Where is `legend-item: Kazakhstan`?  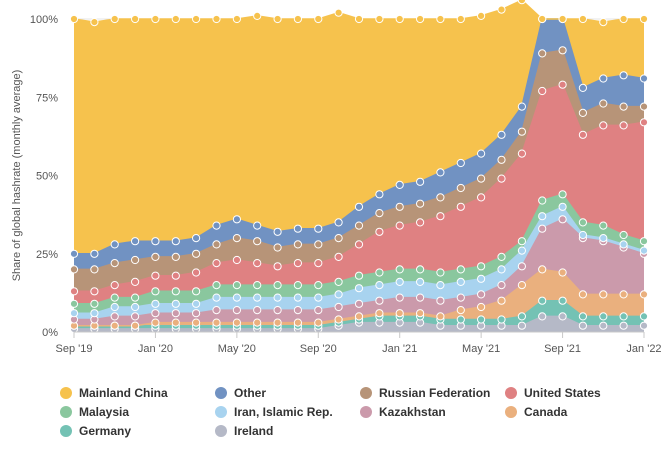
legend-item: Kazakhstan is located at coordinates (403, 412).